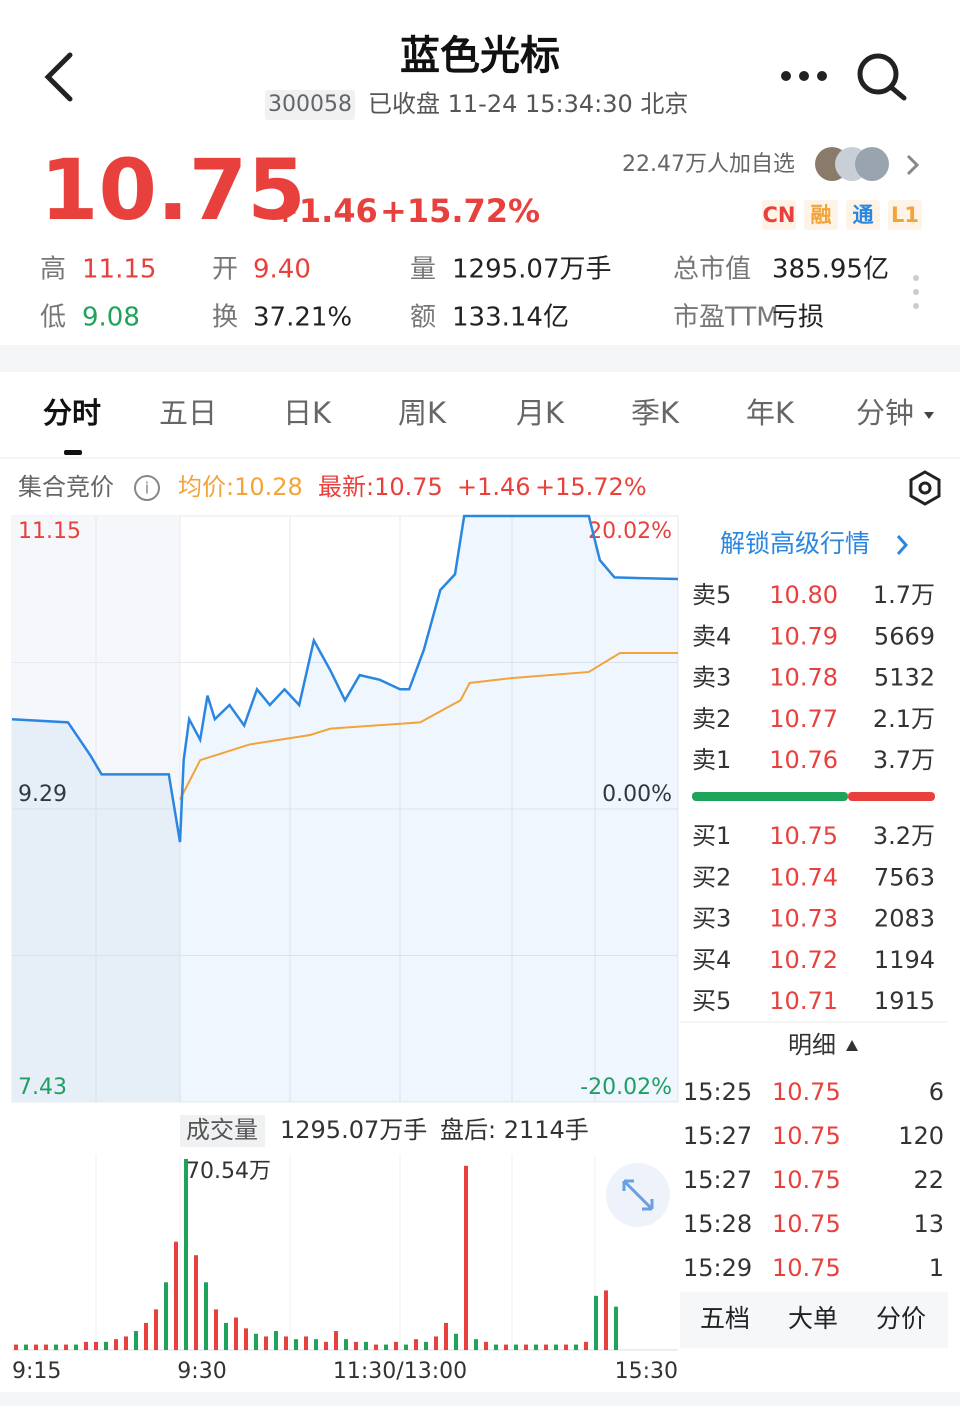 The image size is (960, 1406). Describe the element at coordinates (225, 318) in the screenshot. I see `stat-label: 换` at that location.